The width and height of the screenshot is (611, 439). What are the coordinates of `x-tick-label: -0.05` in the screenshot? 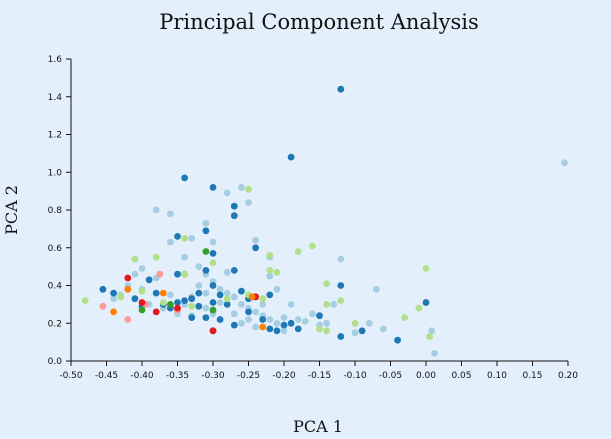 It's located at (390, 376).